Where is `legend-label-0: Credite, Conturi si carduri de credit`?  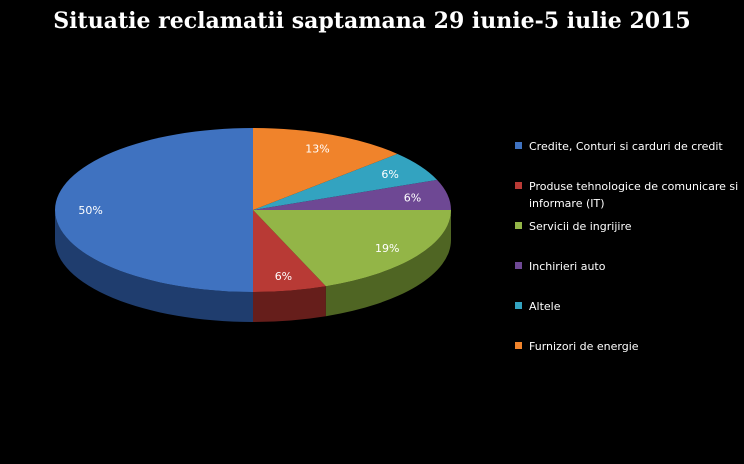
legend-label-0: Credite, Conturi si carduri de credit is located at coordinates (626, 146).